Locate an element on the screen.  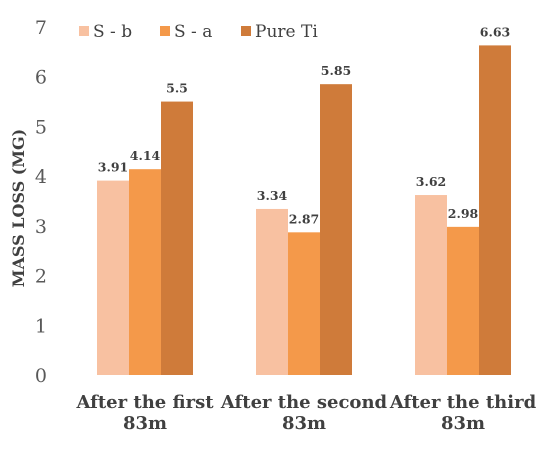
legend-label: Pure Ti is located at coordinates (286, 32).